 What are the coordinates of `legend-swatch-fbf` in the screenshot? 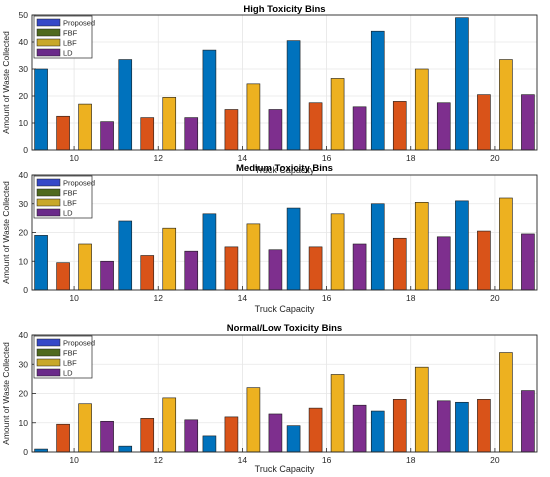 It's located at (48, 192).